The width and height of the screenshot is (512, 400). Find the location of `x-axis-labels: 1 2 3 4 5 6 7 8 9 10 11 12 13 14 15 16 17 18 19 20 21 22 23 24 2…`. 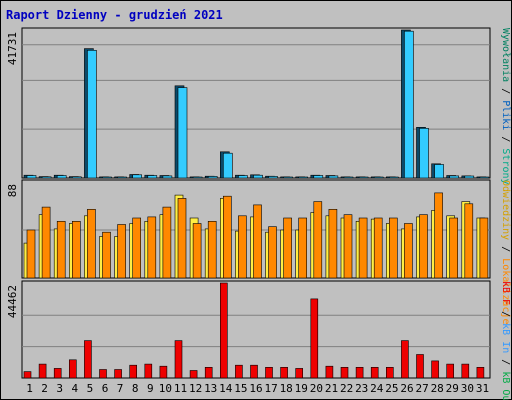

x-axis-labels: 1 2 3 4 5 6 7 8 9 10 11 12 13 14 15 16 17 18 19 20 21 22 23 24 2… is located at coordinates (257, 388).